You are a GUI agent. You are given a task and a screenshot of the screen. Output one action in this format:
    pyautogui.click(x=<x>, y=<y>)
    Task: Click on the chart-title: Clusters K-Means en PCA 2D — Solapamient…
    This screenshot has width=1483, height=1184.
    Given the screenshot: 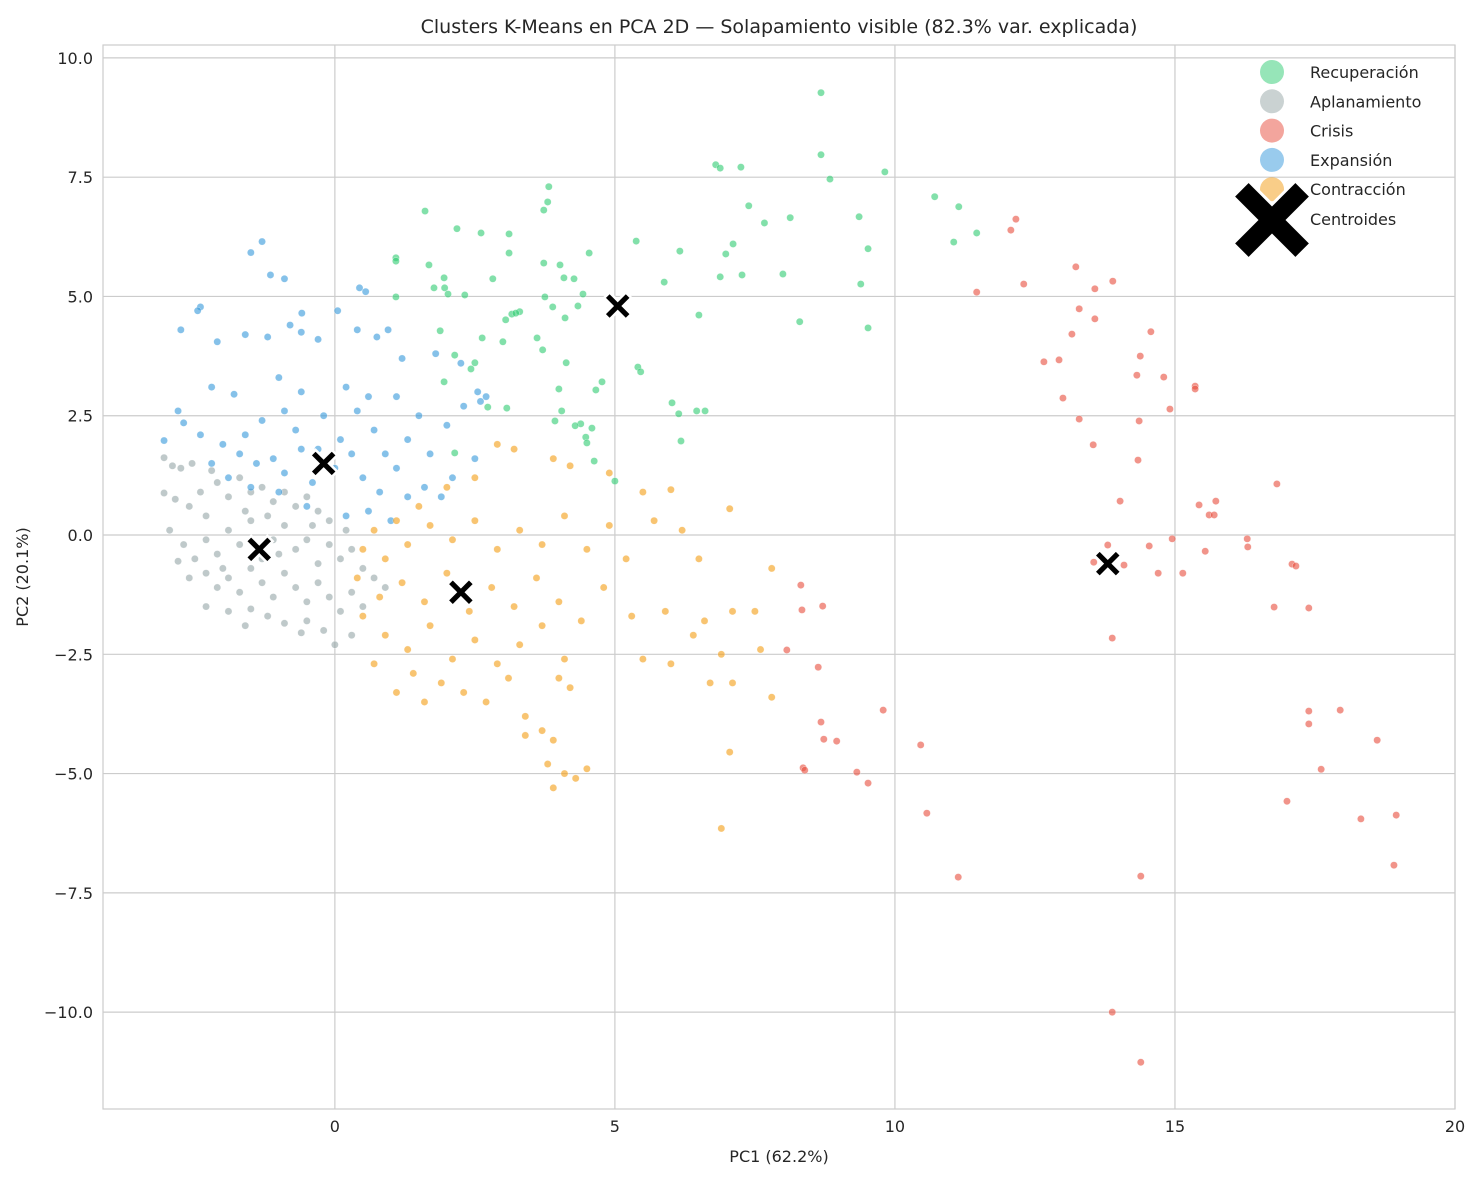 What is the action you would take?
    pyautogui.click(x=779, y=27)
    